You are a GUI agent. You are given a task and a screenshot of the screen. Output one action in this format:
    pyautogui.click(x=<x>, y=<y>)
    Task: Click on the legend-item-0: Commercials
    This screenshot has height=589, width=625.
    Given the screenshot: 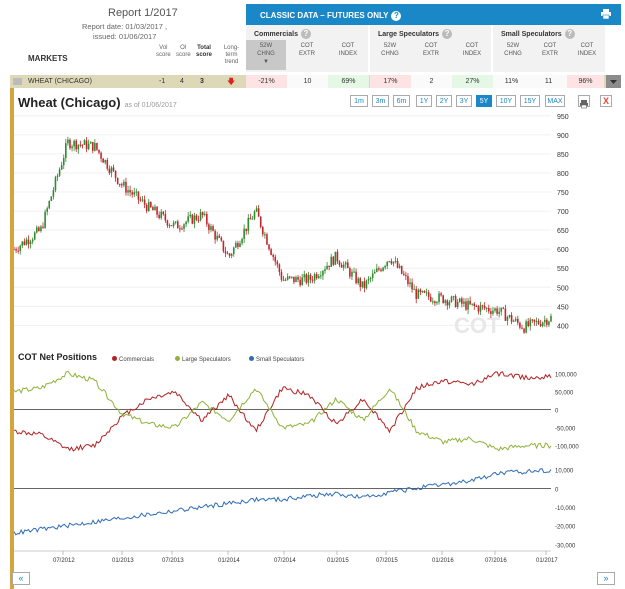 What is the action you would take?
    pyautogui.click(x=133, y=359)
    